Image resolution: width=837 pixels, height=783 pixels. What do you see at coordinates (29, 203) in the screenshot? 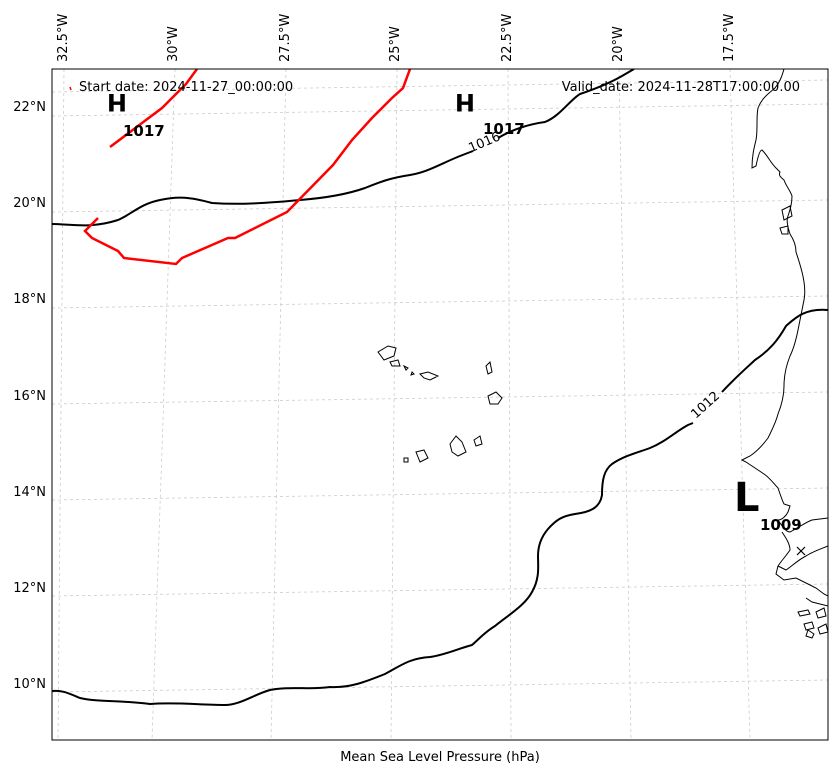
I see `lat-tick-label: 20°N` at bounding box center [29, 203].